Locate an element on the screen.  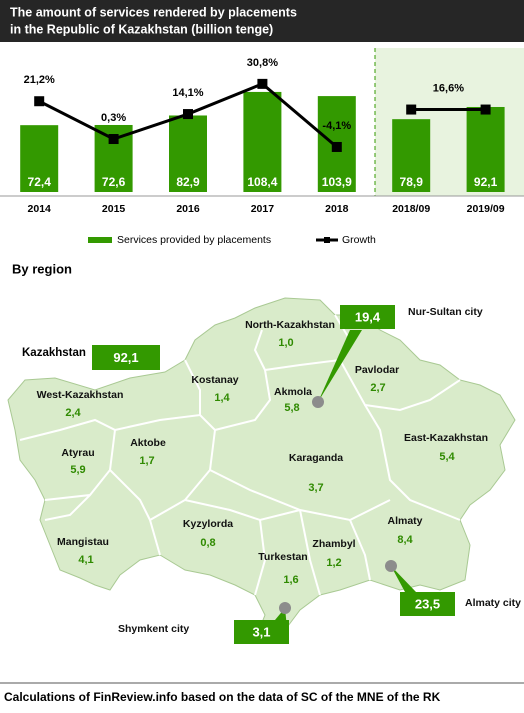
total-box is located at coordinates (126, 357).